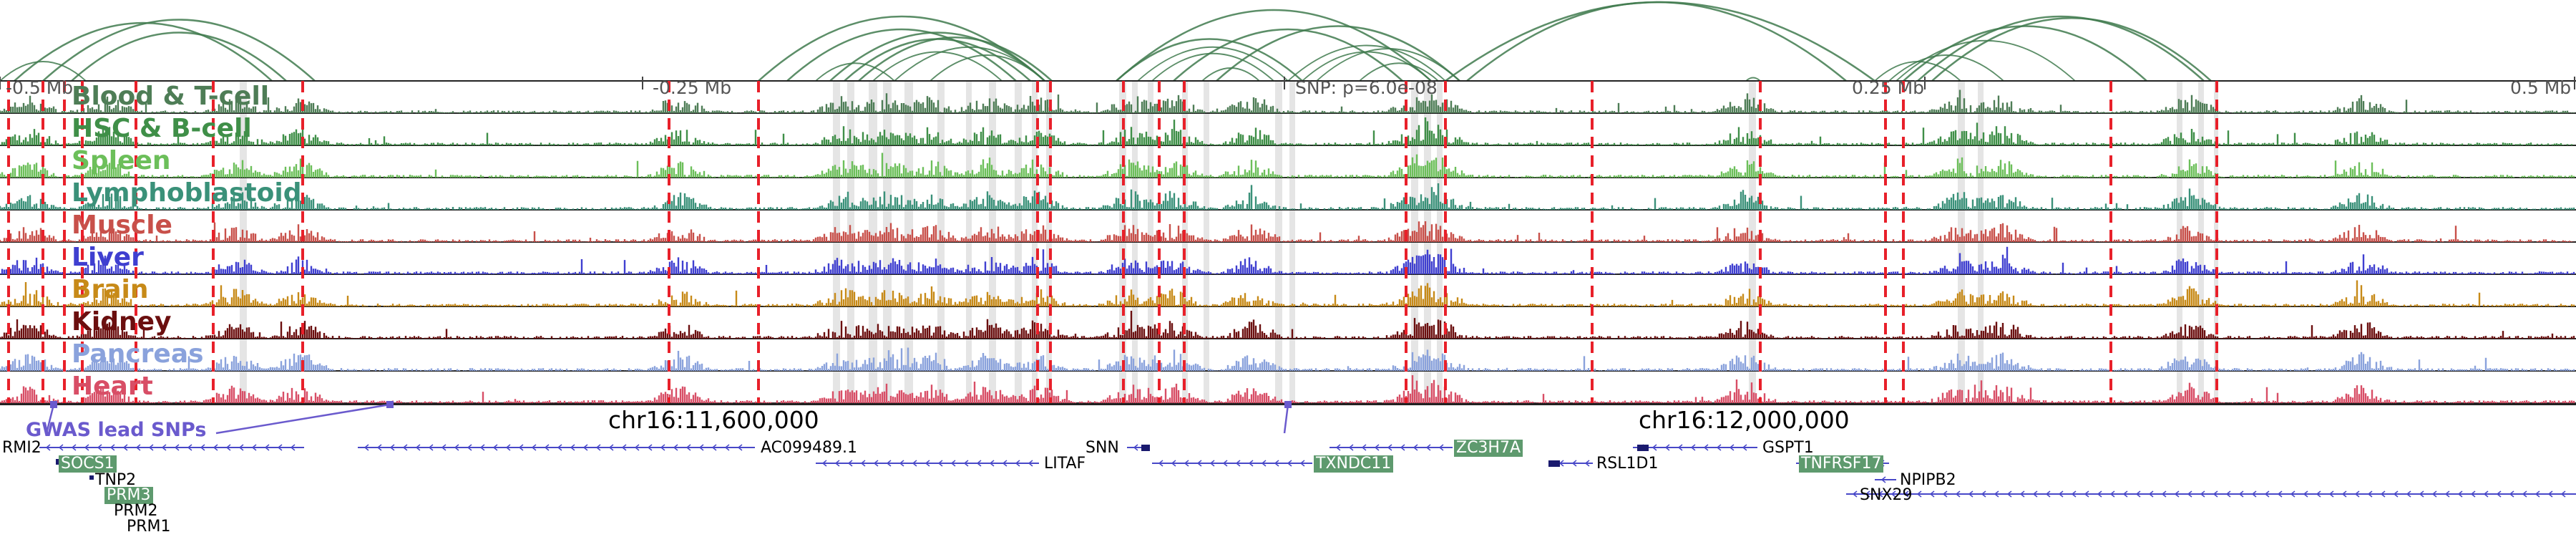  Describe the element at coordinates (1065, 464) in the screenshot. I see `gene-label-litaf: LITAF` at that location.